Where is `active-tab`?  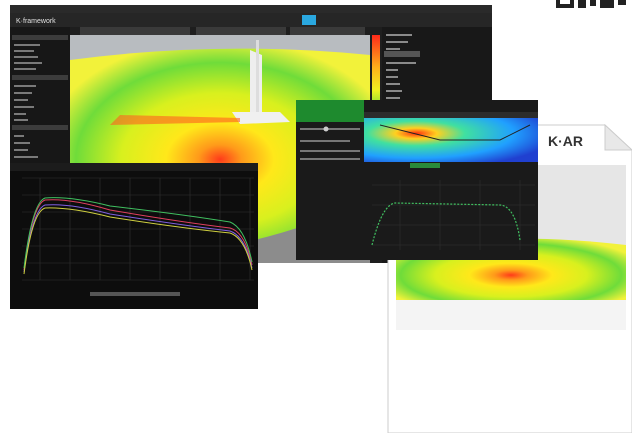 active-tab is located at coordinates (309, 20).